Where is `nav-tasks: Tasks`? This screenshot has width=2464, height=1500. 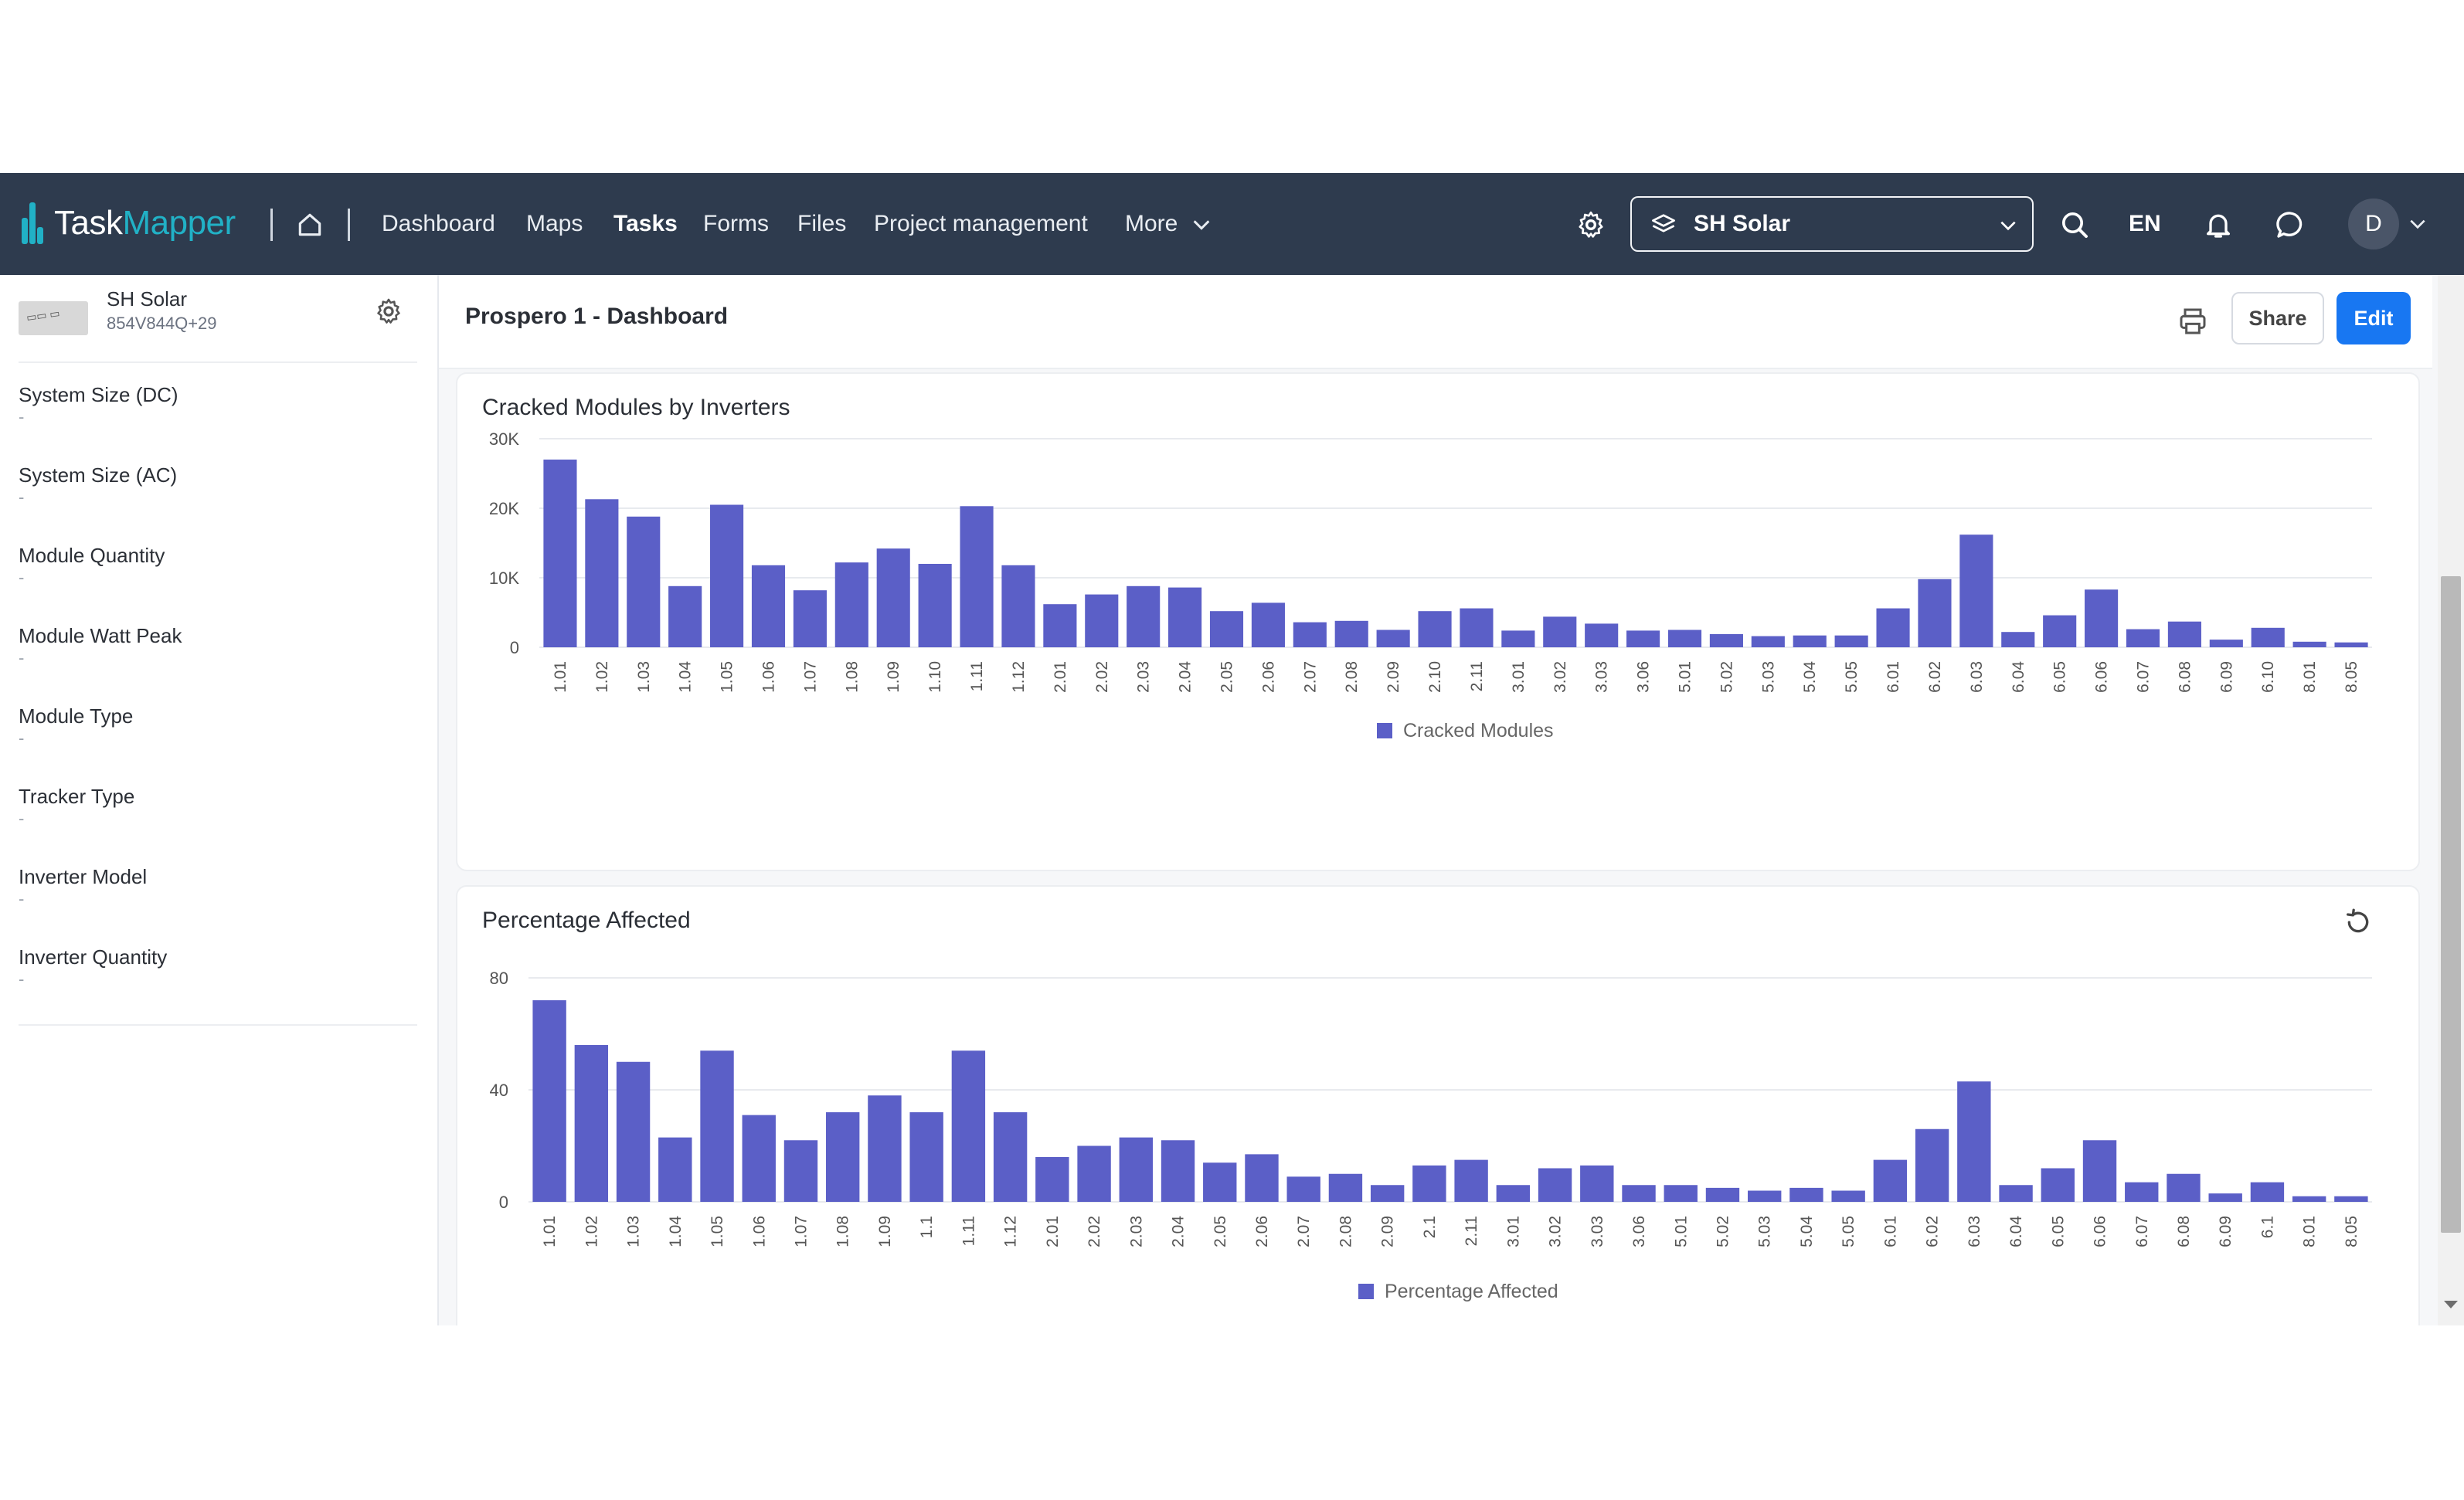
nav-tasks: Tasks is located at coordinates (645, 223).